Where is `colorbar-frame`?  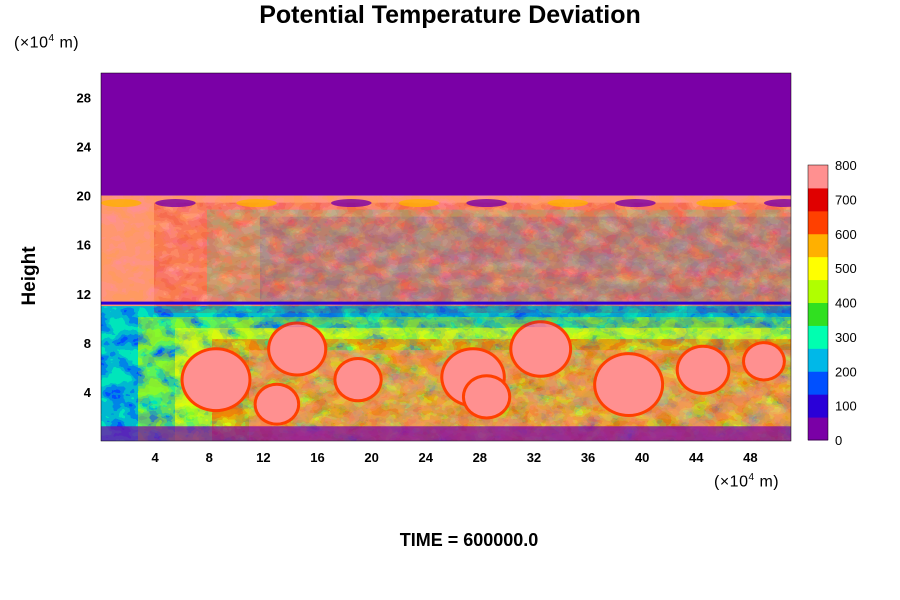 colorbar-frame is located at coordinates (818, 302).